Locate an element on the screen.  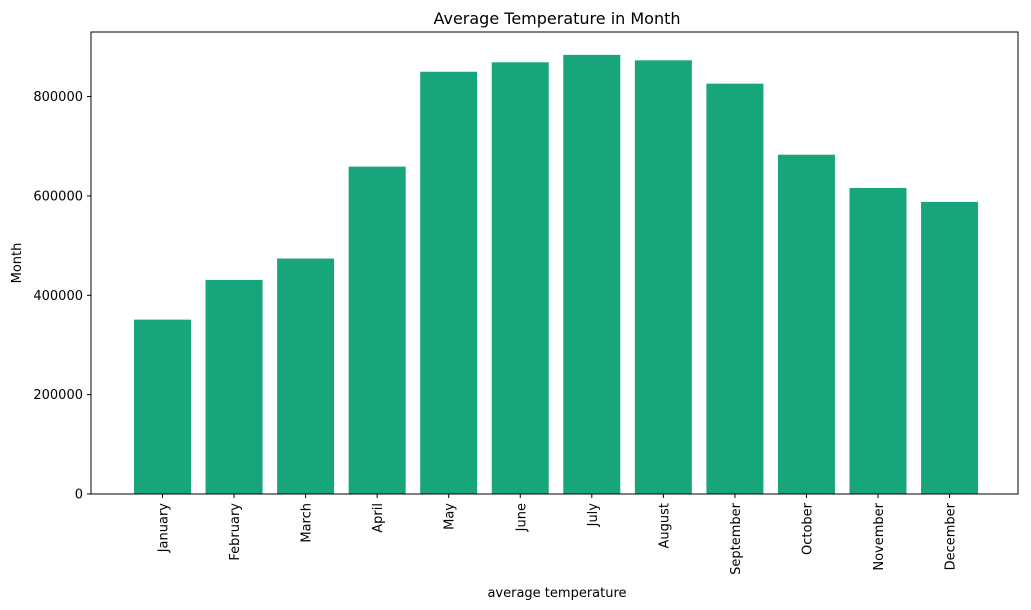
bar-march is located at coordinates (306, 376).